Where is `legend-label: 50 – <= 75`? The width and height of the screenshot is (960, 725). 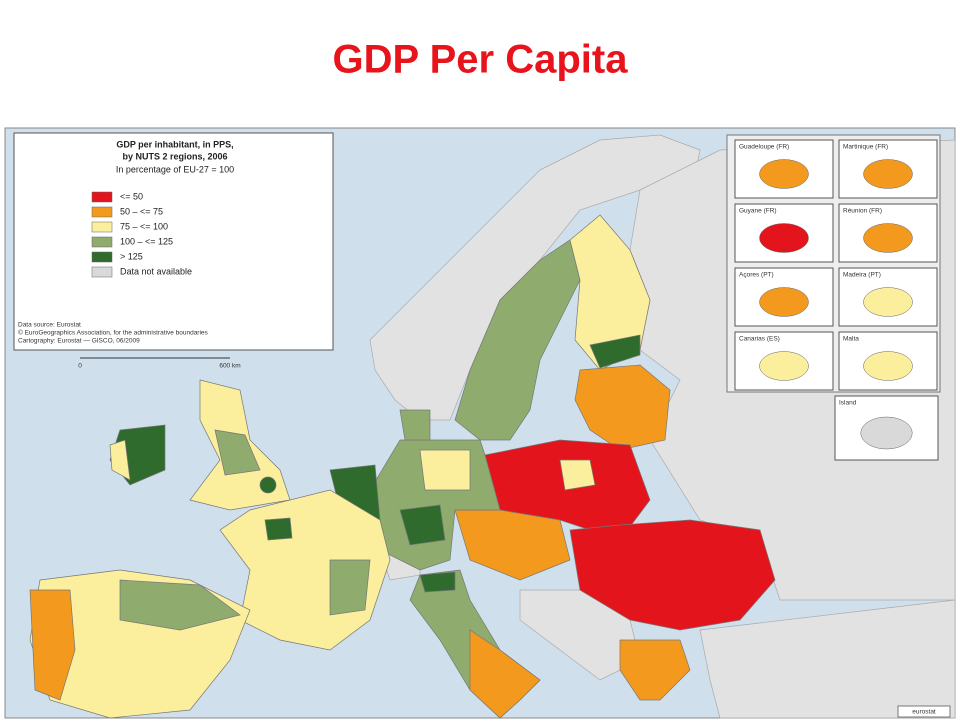
legend-label: 50 – <= 75 is located at coordinates (141, 211).